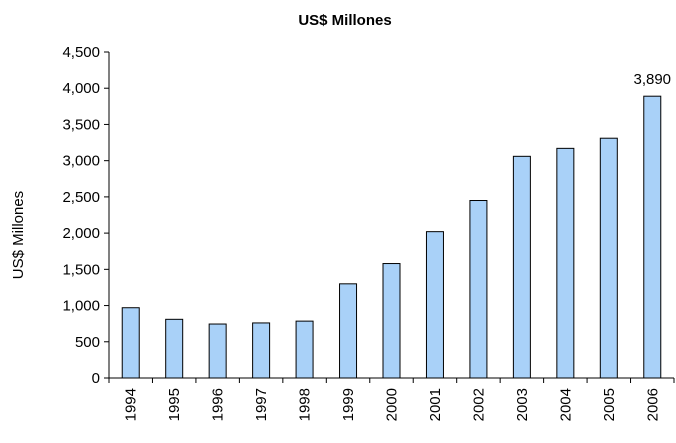 Image resolution: width=676 pixels, height=443 pixels. Describe the element at coordinates (81, 233) in the screenshot. I see `y-tick-label: 2,000` at that location.